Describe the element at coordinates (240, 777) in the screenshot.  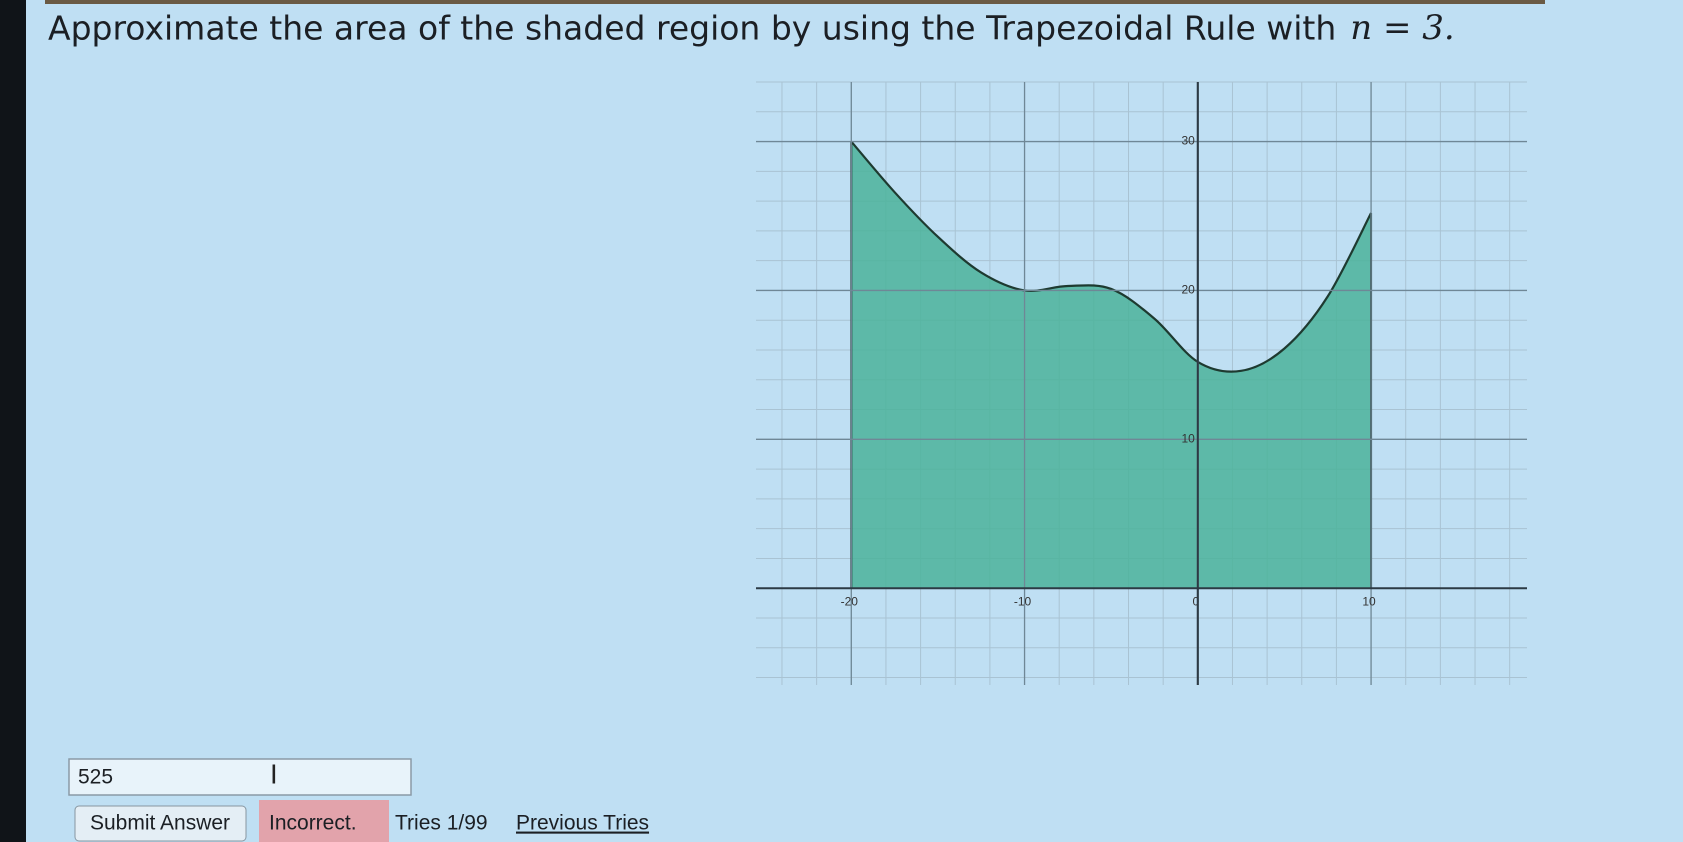
I see `answer-input` at that location.